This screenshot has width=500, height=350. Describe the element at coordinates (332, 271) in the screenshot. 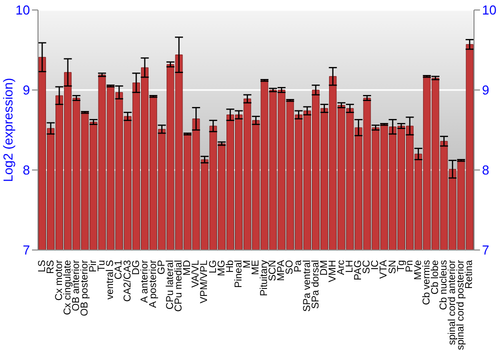

I see `x-tick-label: VMH` at that location.